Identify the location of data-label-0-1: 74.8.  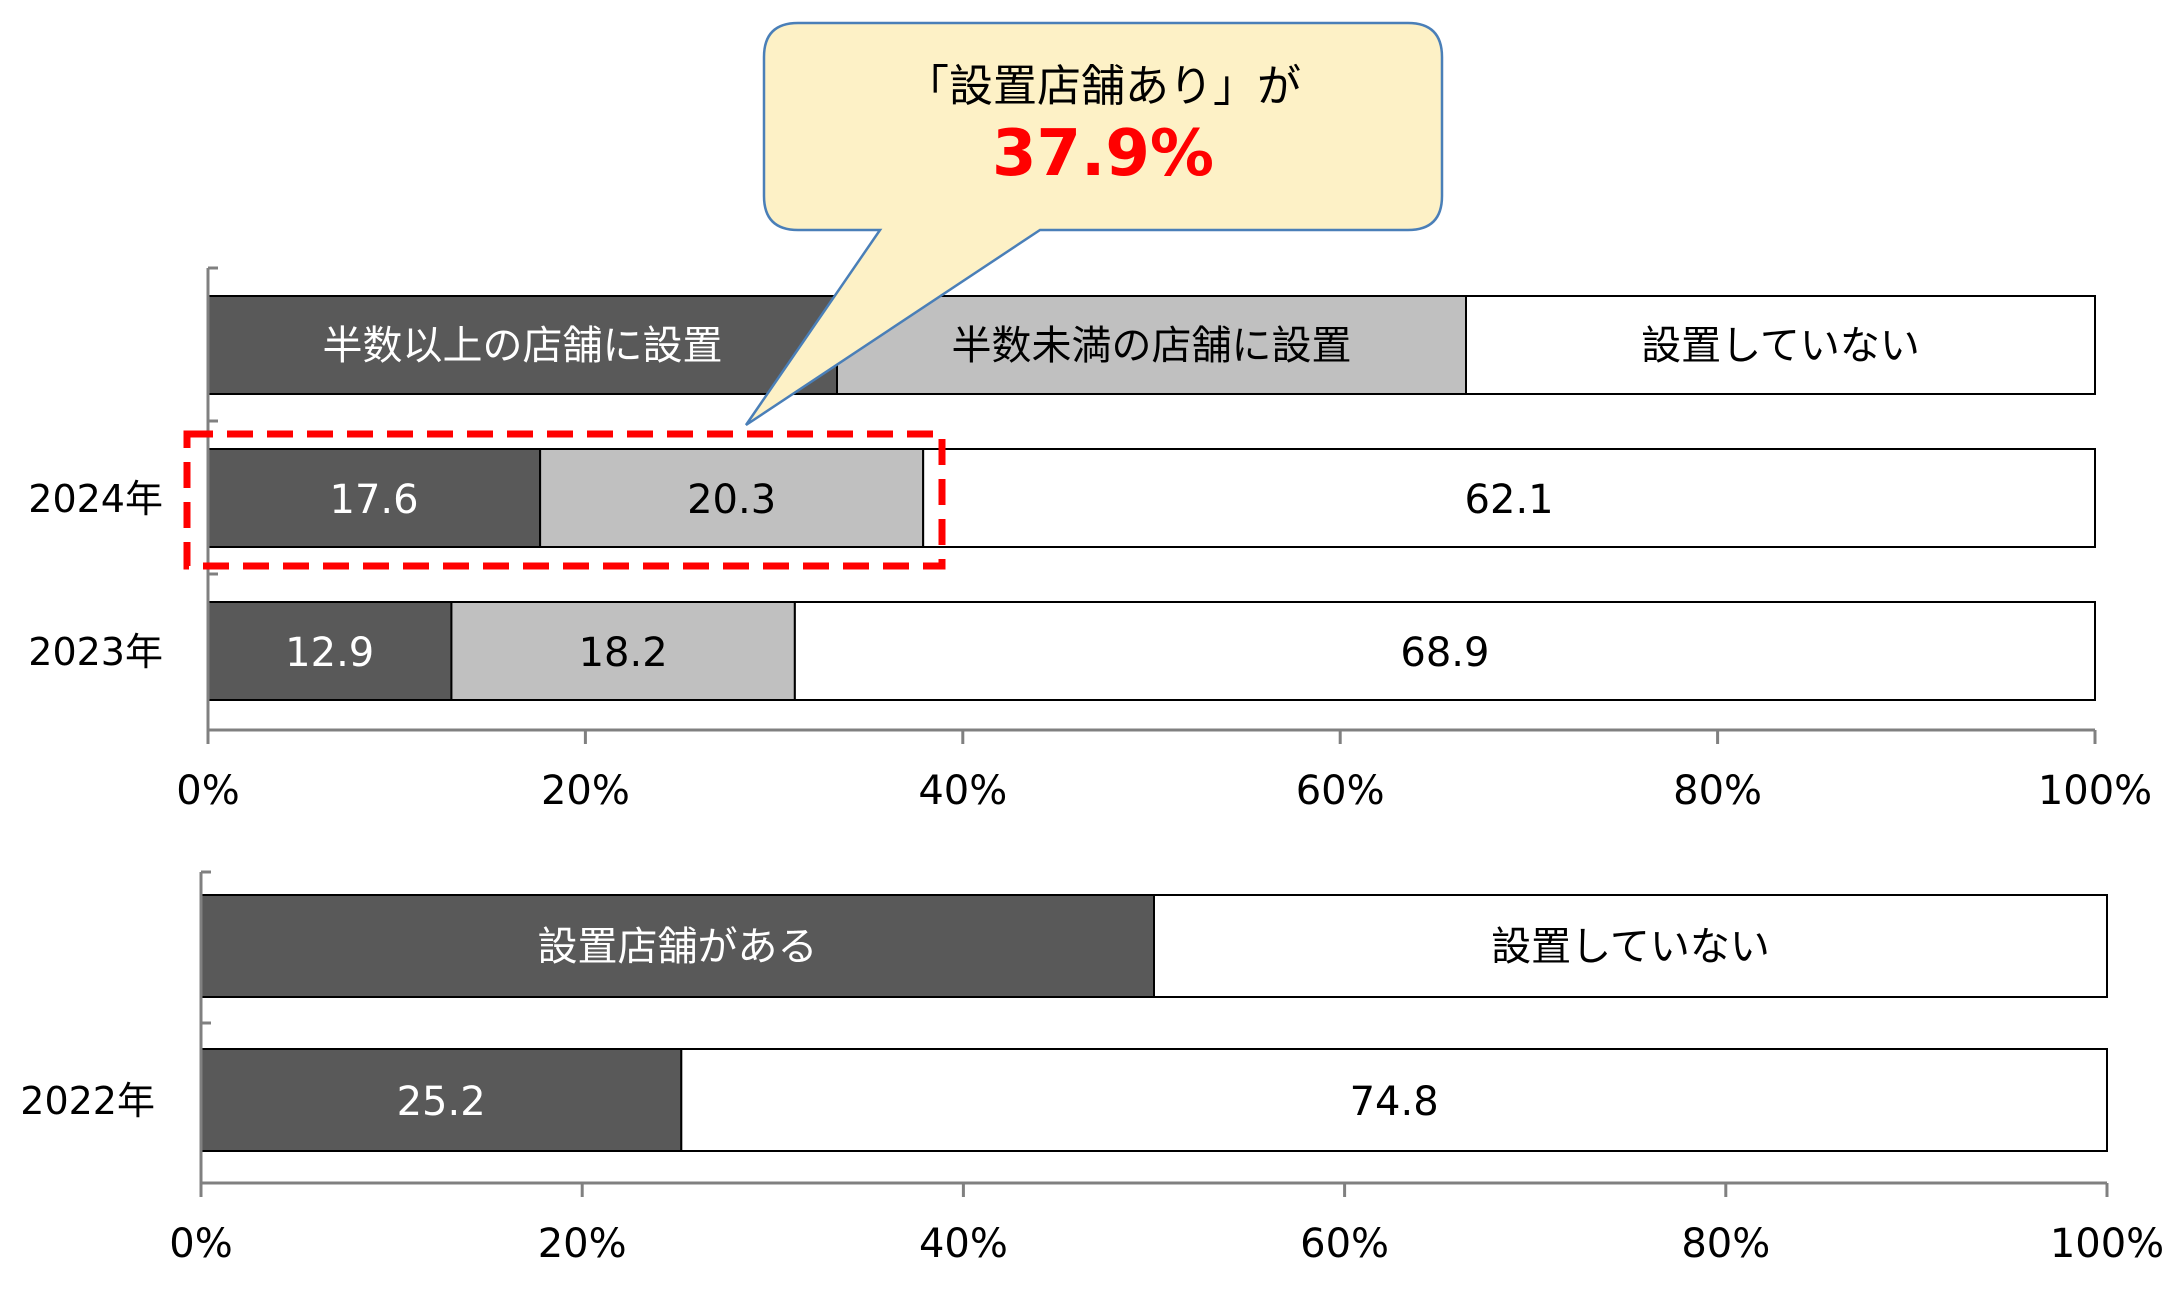
(1394, 1102).